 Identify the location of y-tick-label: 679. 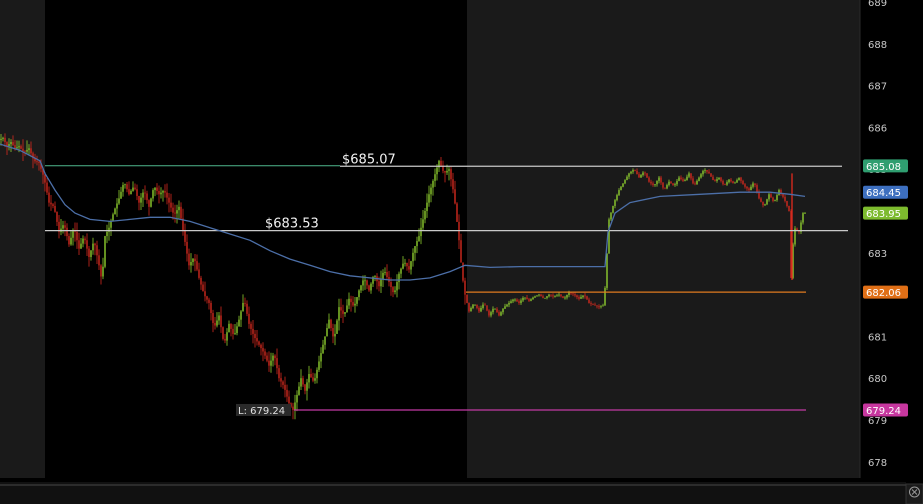
(877, 421).